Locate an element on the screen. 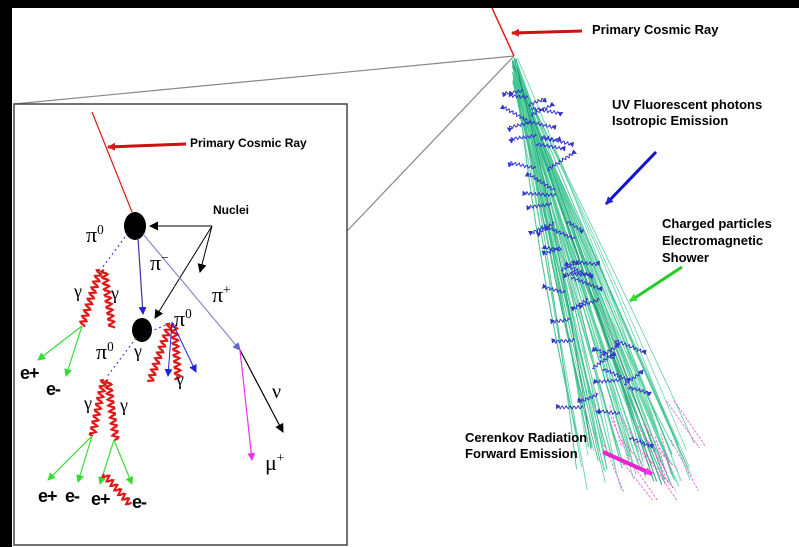 The image size is (799, 547). isotropic-emission-label: Isotropic Emission is located at coordinates (670, 120).